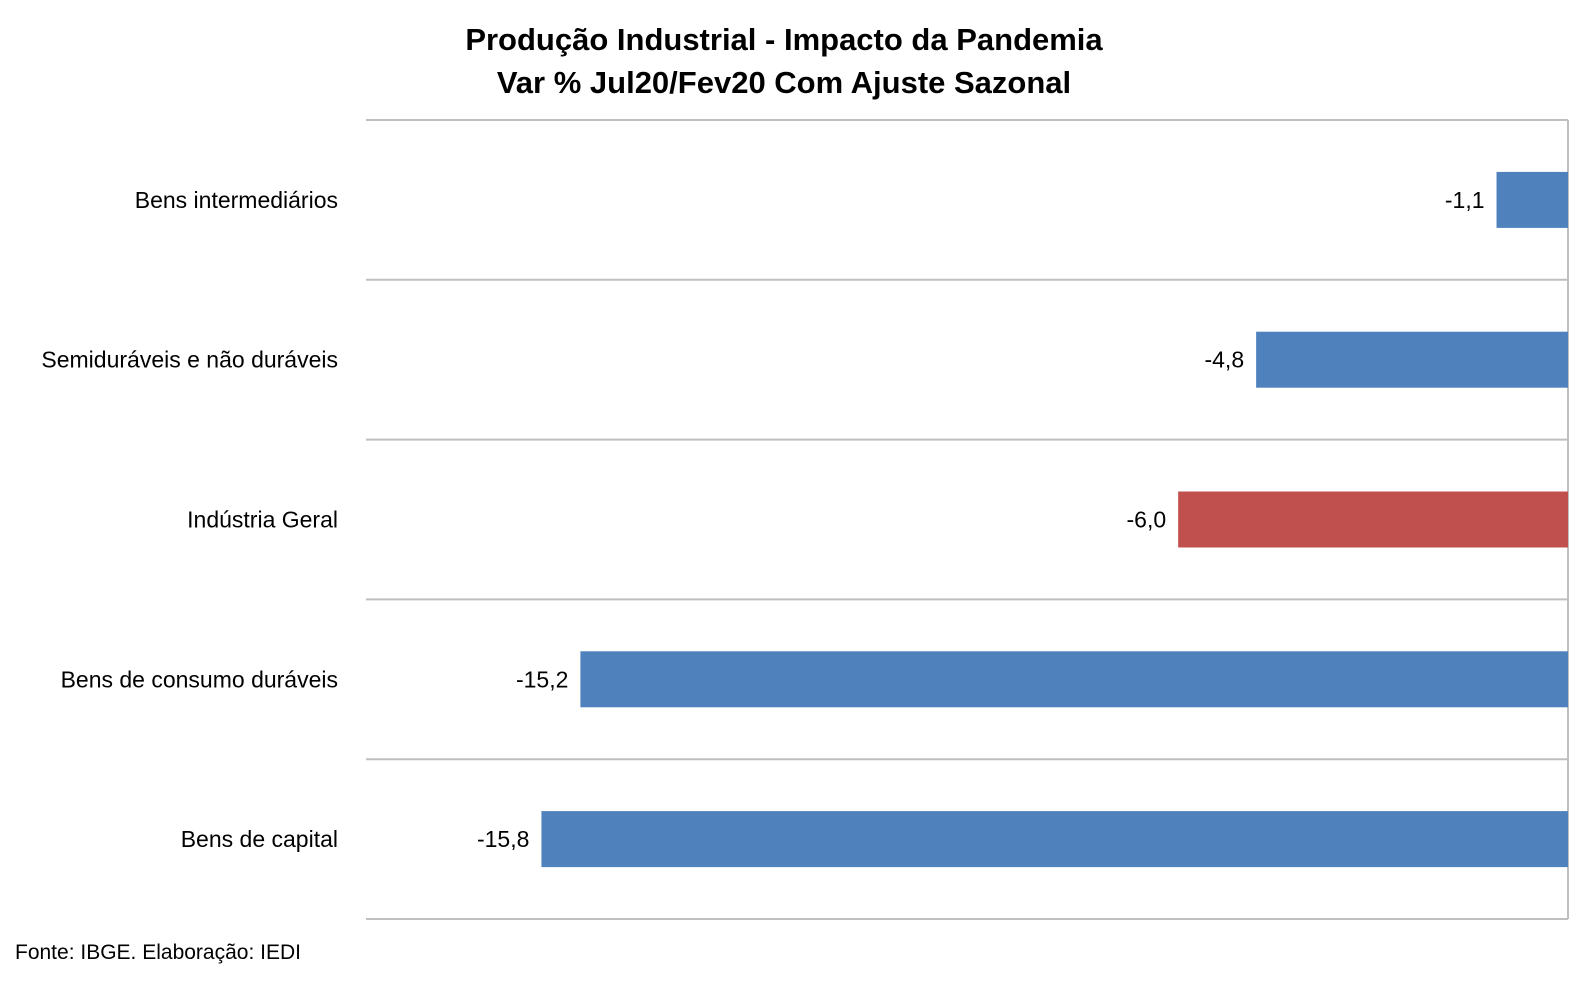 The height and width of the screenshot is (985, 1580). I want to click on category-label: Bens de consumo duráveis, so click(199, 679).